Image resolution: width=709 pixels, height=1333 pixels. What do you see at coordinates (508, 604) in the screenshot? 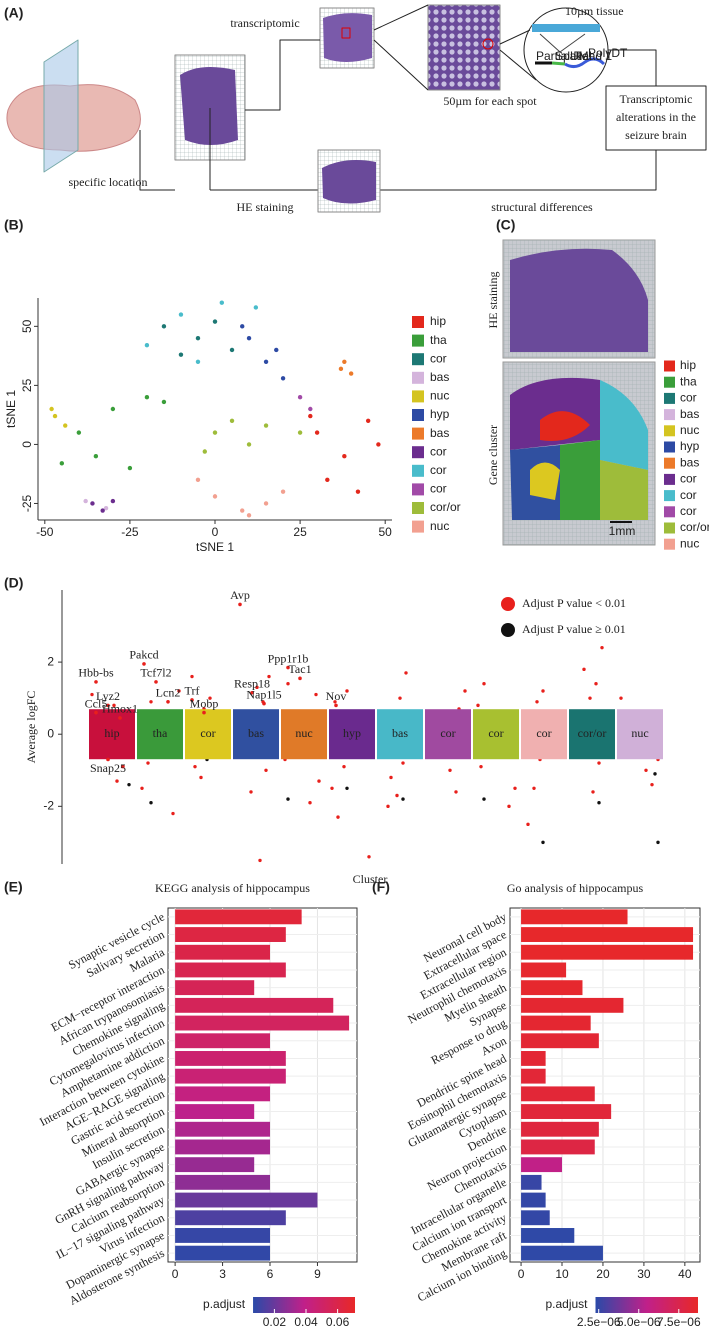
I see `legend-marker` at bounding box center [508, 604].